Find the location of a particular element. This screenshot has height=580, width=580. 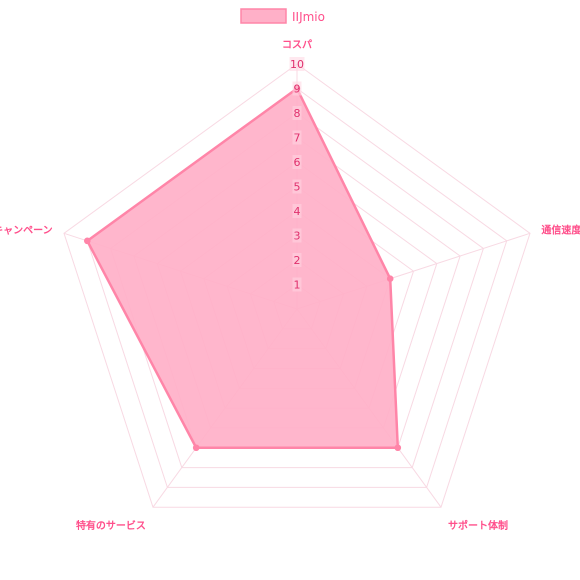

tick-label-2: 2 is located at coordinates (297, 260).